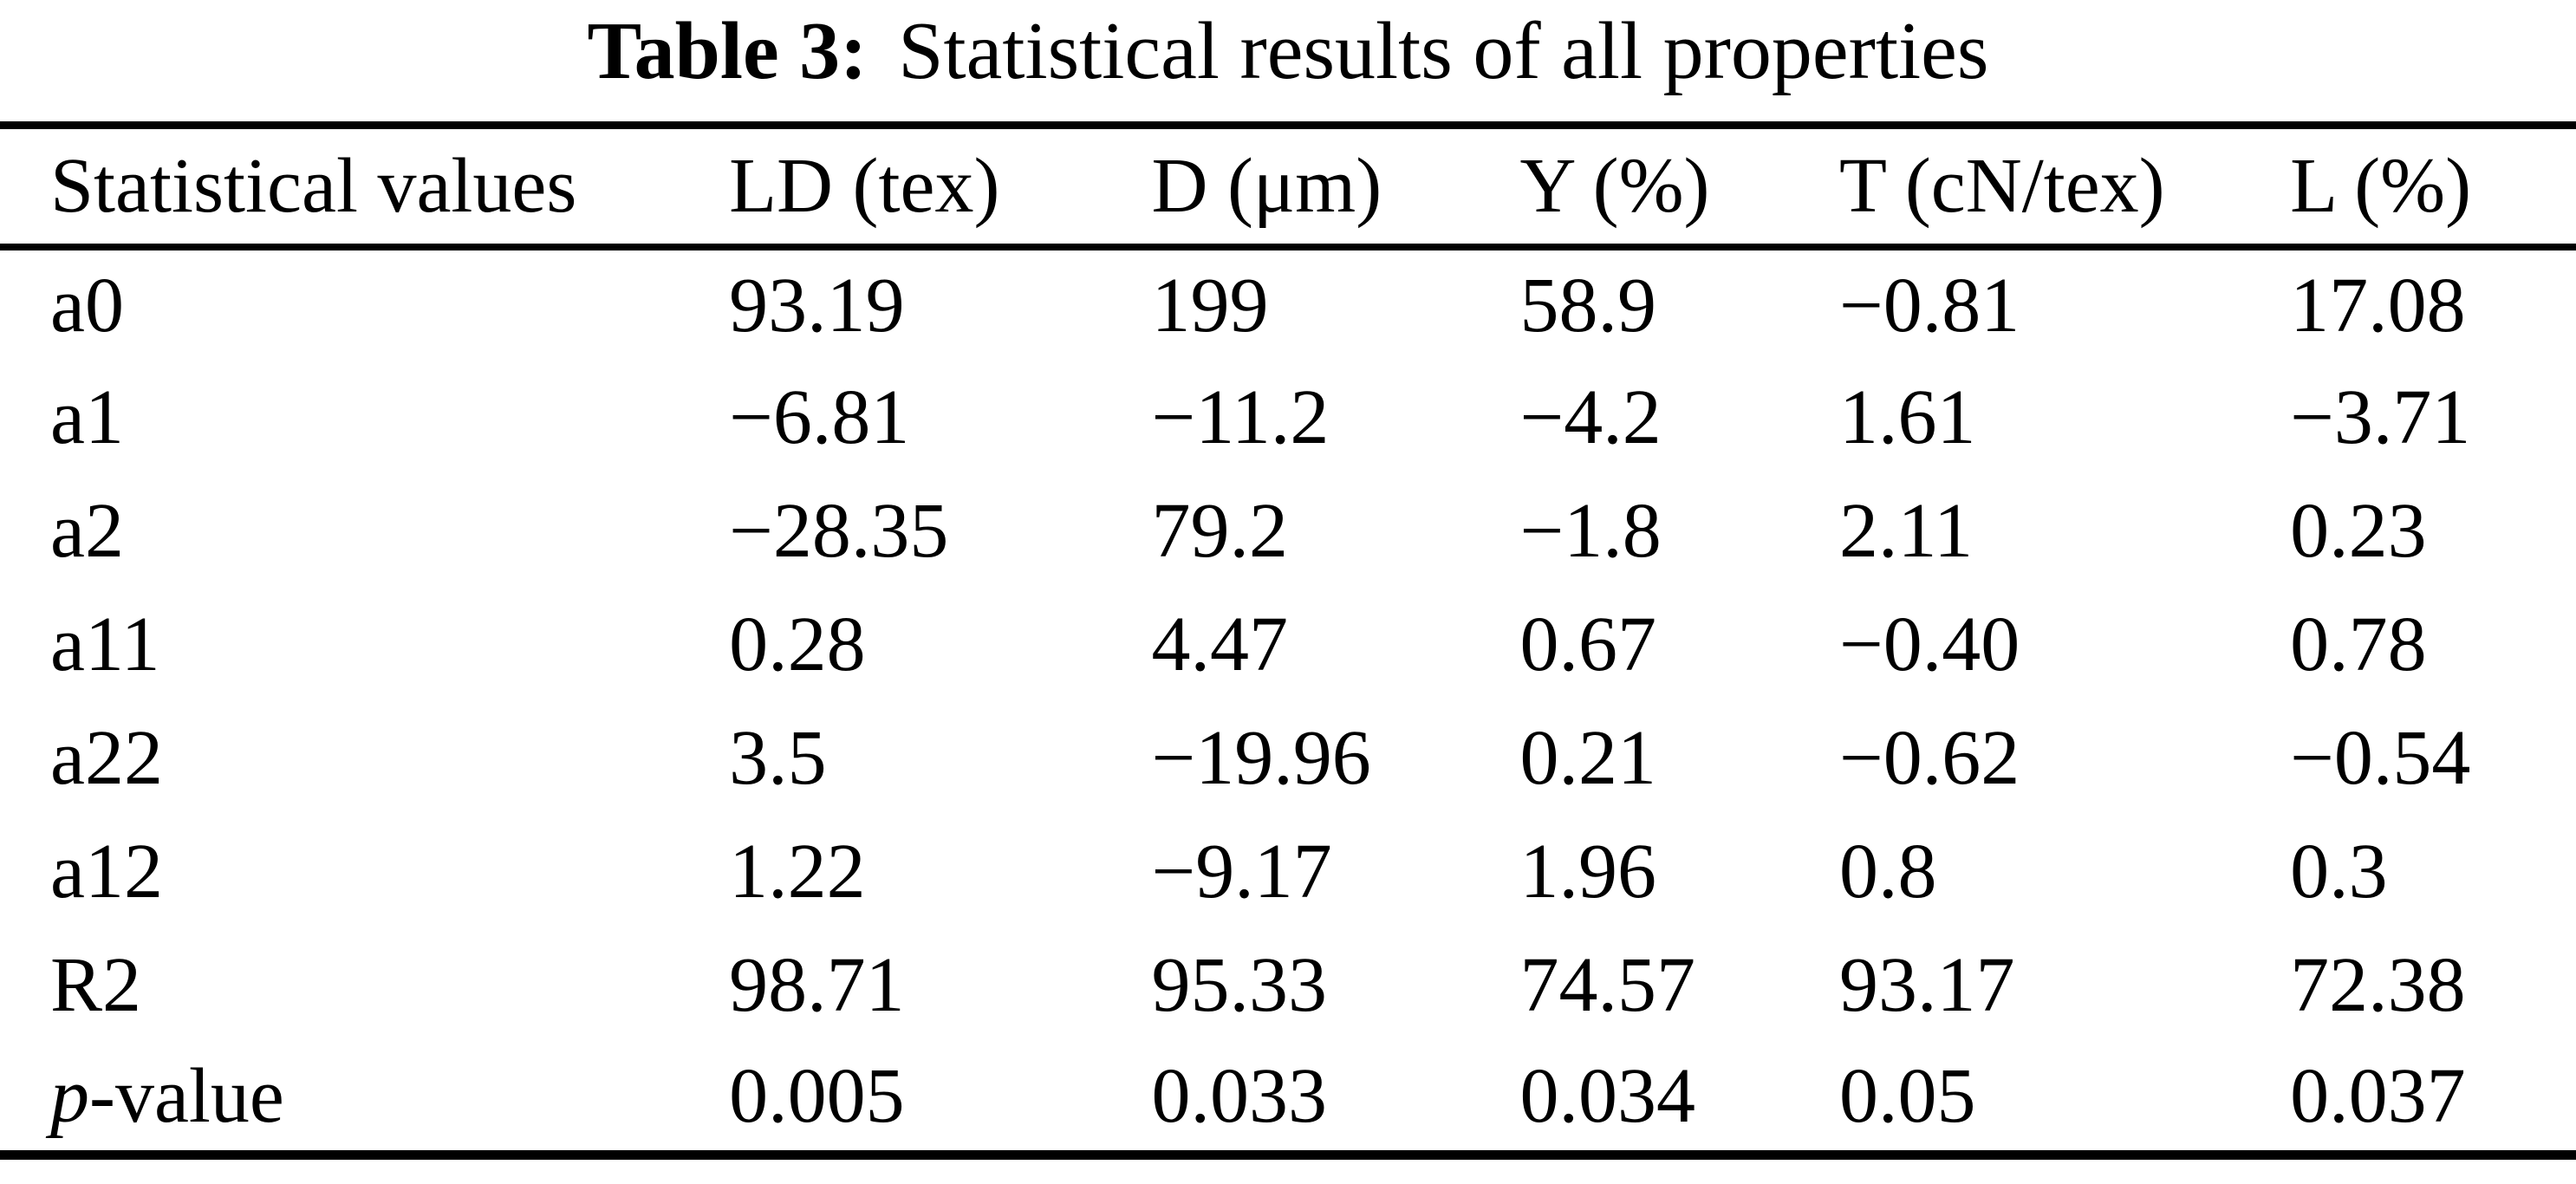 This screenshot has width=2576, height=1184. I want to click on table-cell: 4.47, so click(1219, 644).